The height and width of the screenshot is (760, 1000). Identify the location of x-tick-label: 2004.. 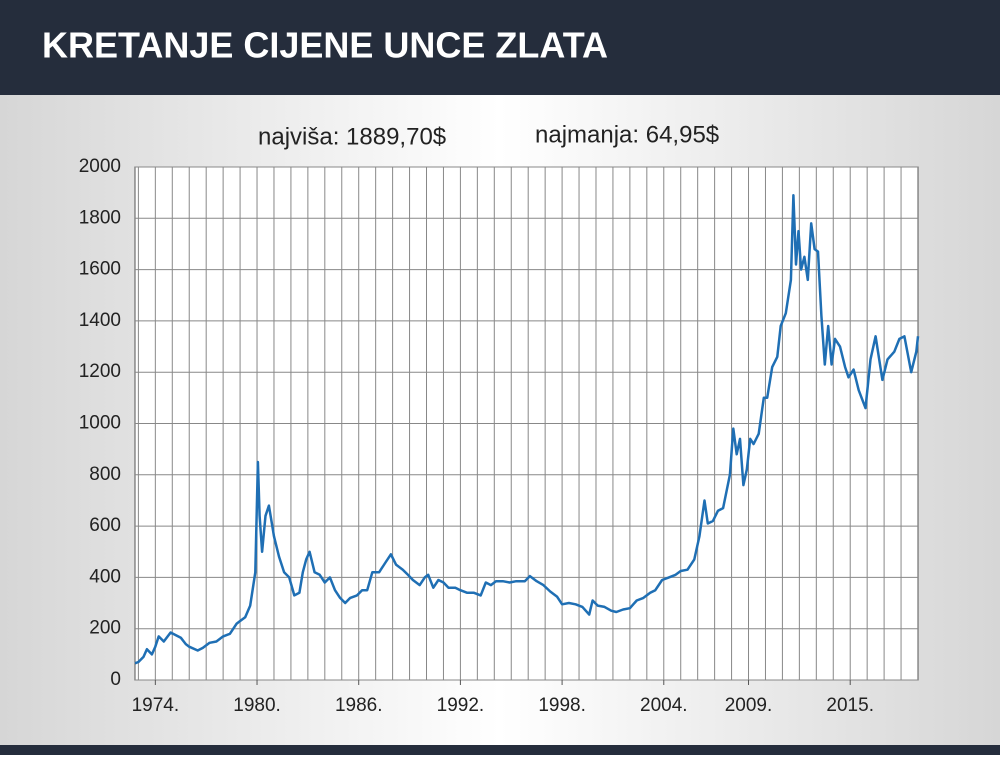
(664, 705).